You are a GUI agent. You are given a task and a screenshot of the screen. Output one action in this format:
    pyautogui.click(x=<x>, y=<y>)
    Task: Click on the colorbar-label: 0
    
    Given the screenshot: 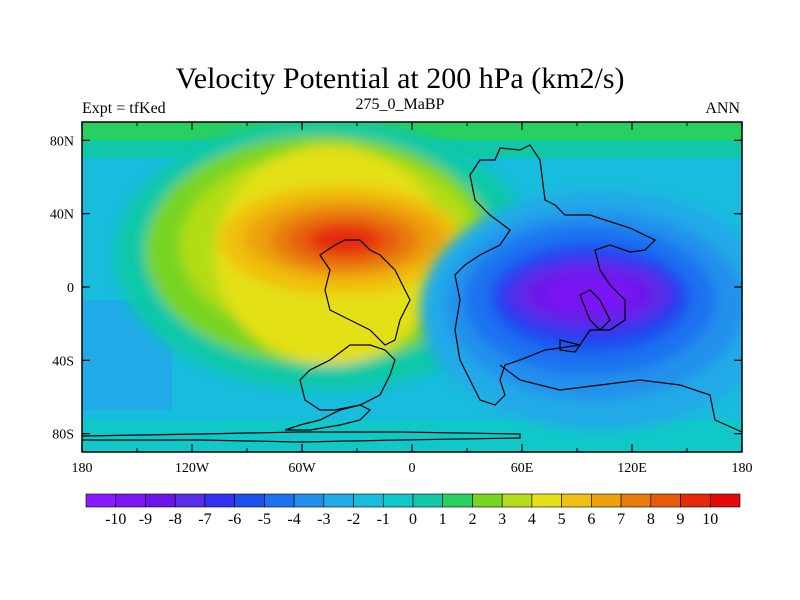 What is the action you would take?
    pyautogui.click(x=413, y=519)
    